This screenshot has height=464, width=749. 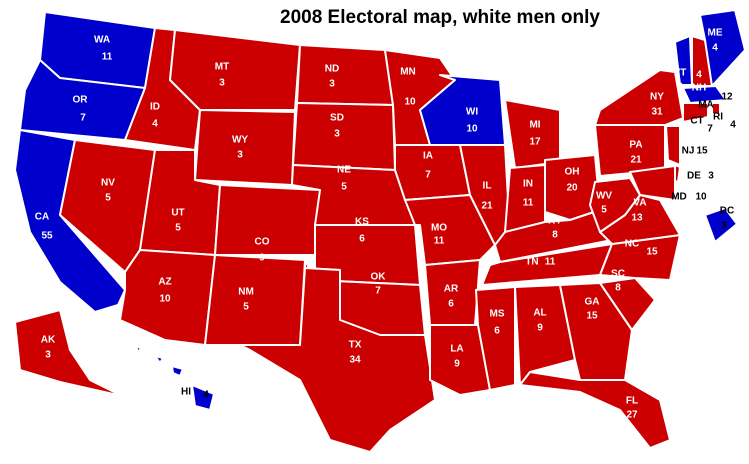 What do you see at coordinates (81, 100) in the screenshot?
I see `state-abbr: OR` at bounding box center [81, 100].